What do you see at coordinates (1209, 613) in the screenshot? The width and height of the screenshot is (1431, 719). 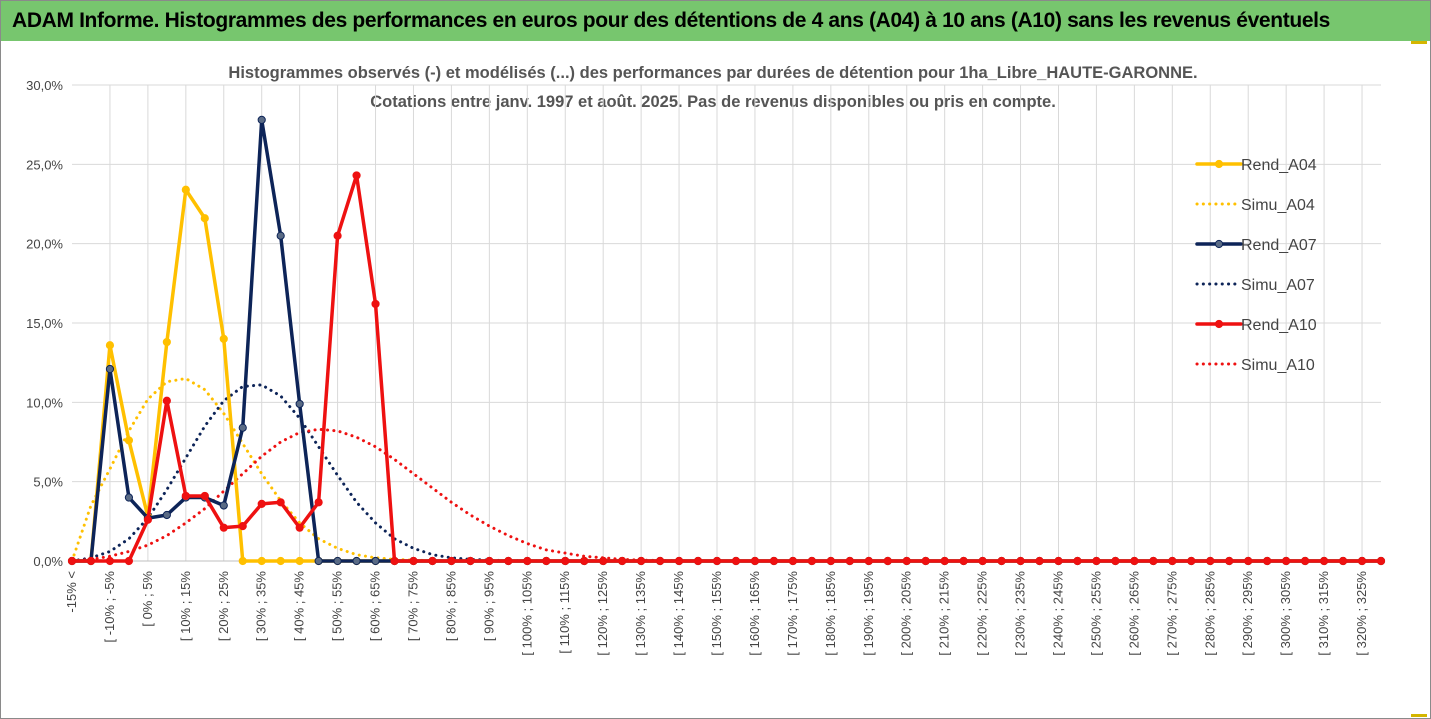 I see `x-tick-label: [ 280% ; 285%` at bounding box center [1209, 613].